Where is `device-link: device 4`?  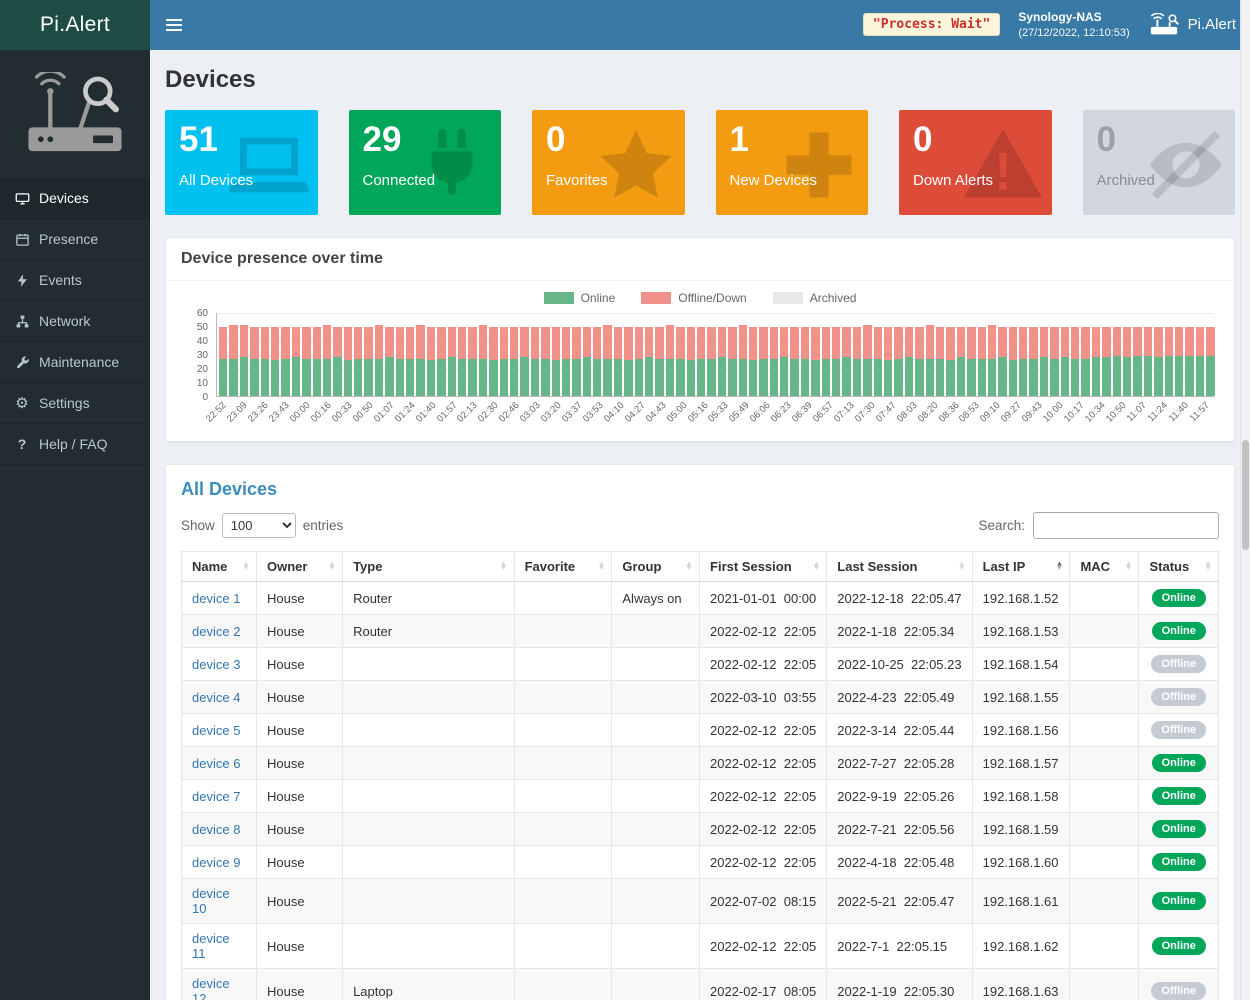
device-link: device 4 is located at coordinates (216, 697).